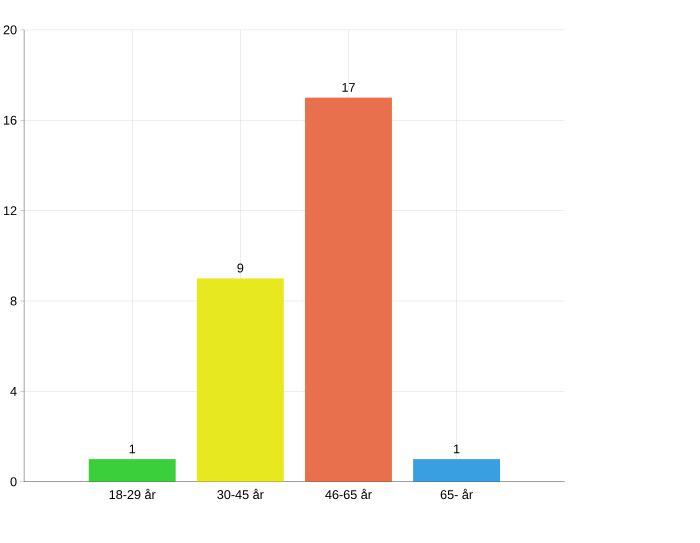 Image resolution: width=700 pixels, height=543 pixels. Describe the element at coordinates (13, 391) in the screenshot. I see `y-tick-label: 4` at that location.